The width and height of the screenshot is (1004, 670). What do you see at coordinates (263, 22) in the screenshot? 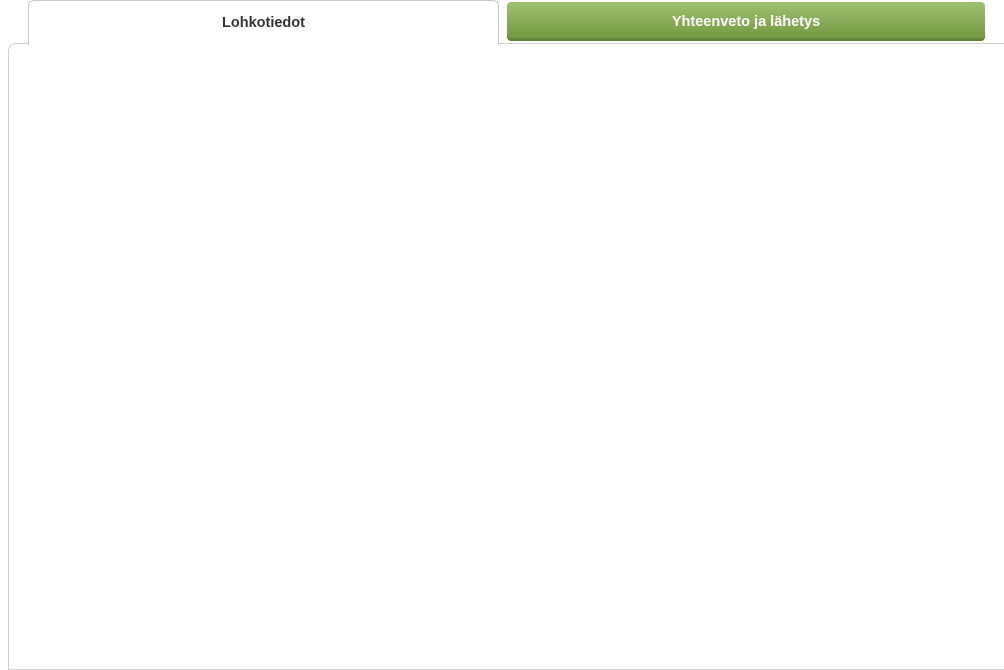
I see `tab-lohkotiedot: Lohkotiedot` at bounding box center [263, 22].